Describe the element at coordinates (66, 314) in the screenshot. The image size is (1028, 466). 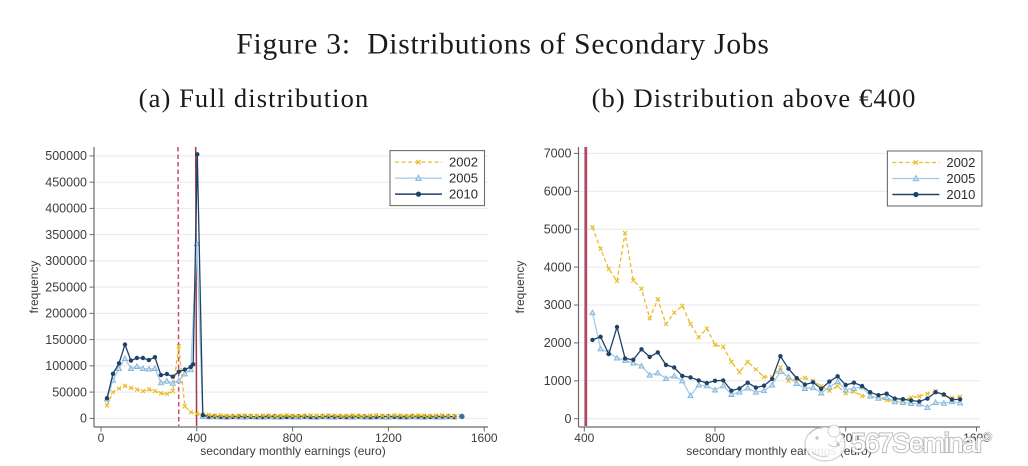
I see `svg-text: 200000` at that location.